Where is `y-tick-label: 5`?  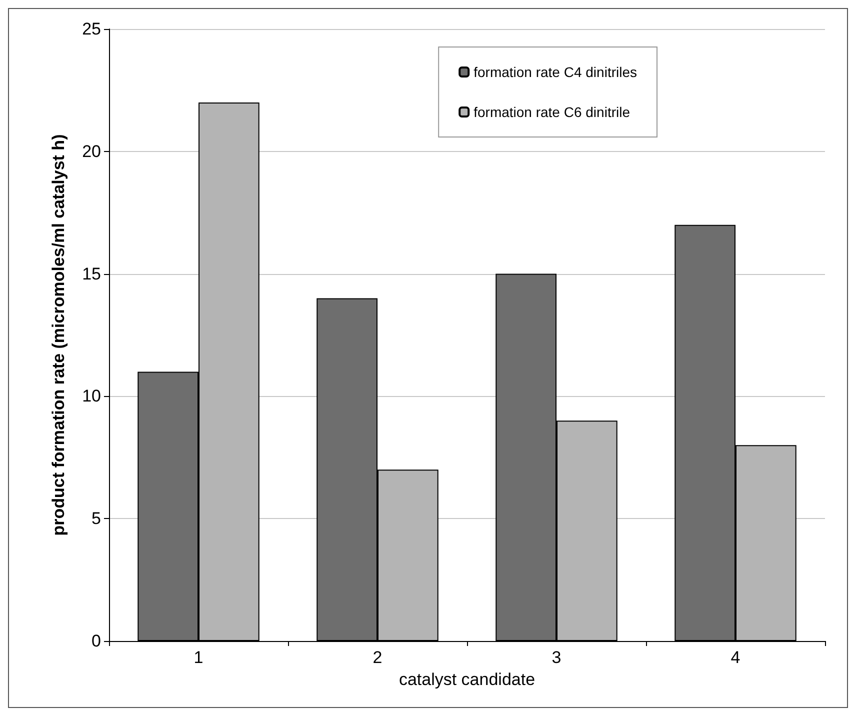
y-tick-label: 5 is located at coordinates (96, 518).